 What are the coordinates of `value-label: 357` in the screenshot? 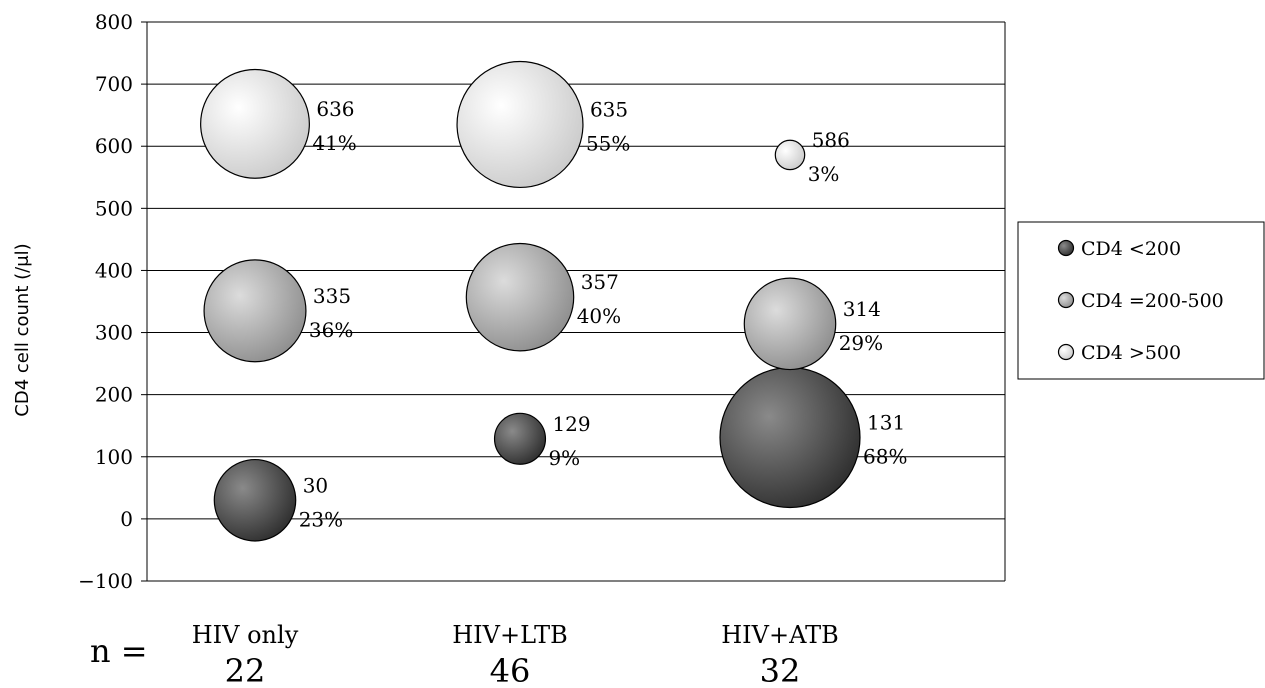 It's located at (600, 282).